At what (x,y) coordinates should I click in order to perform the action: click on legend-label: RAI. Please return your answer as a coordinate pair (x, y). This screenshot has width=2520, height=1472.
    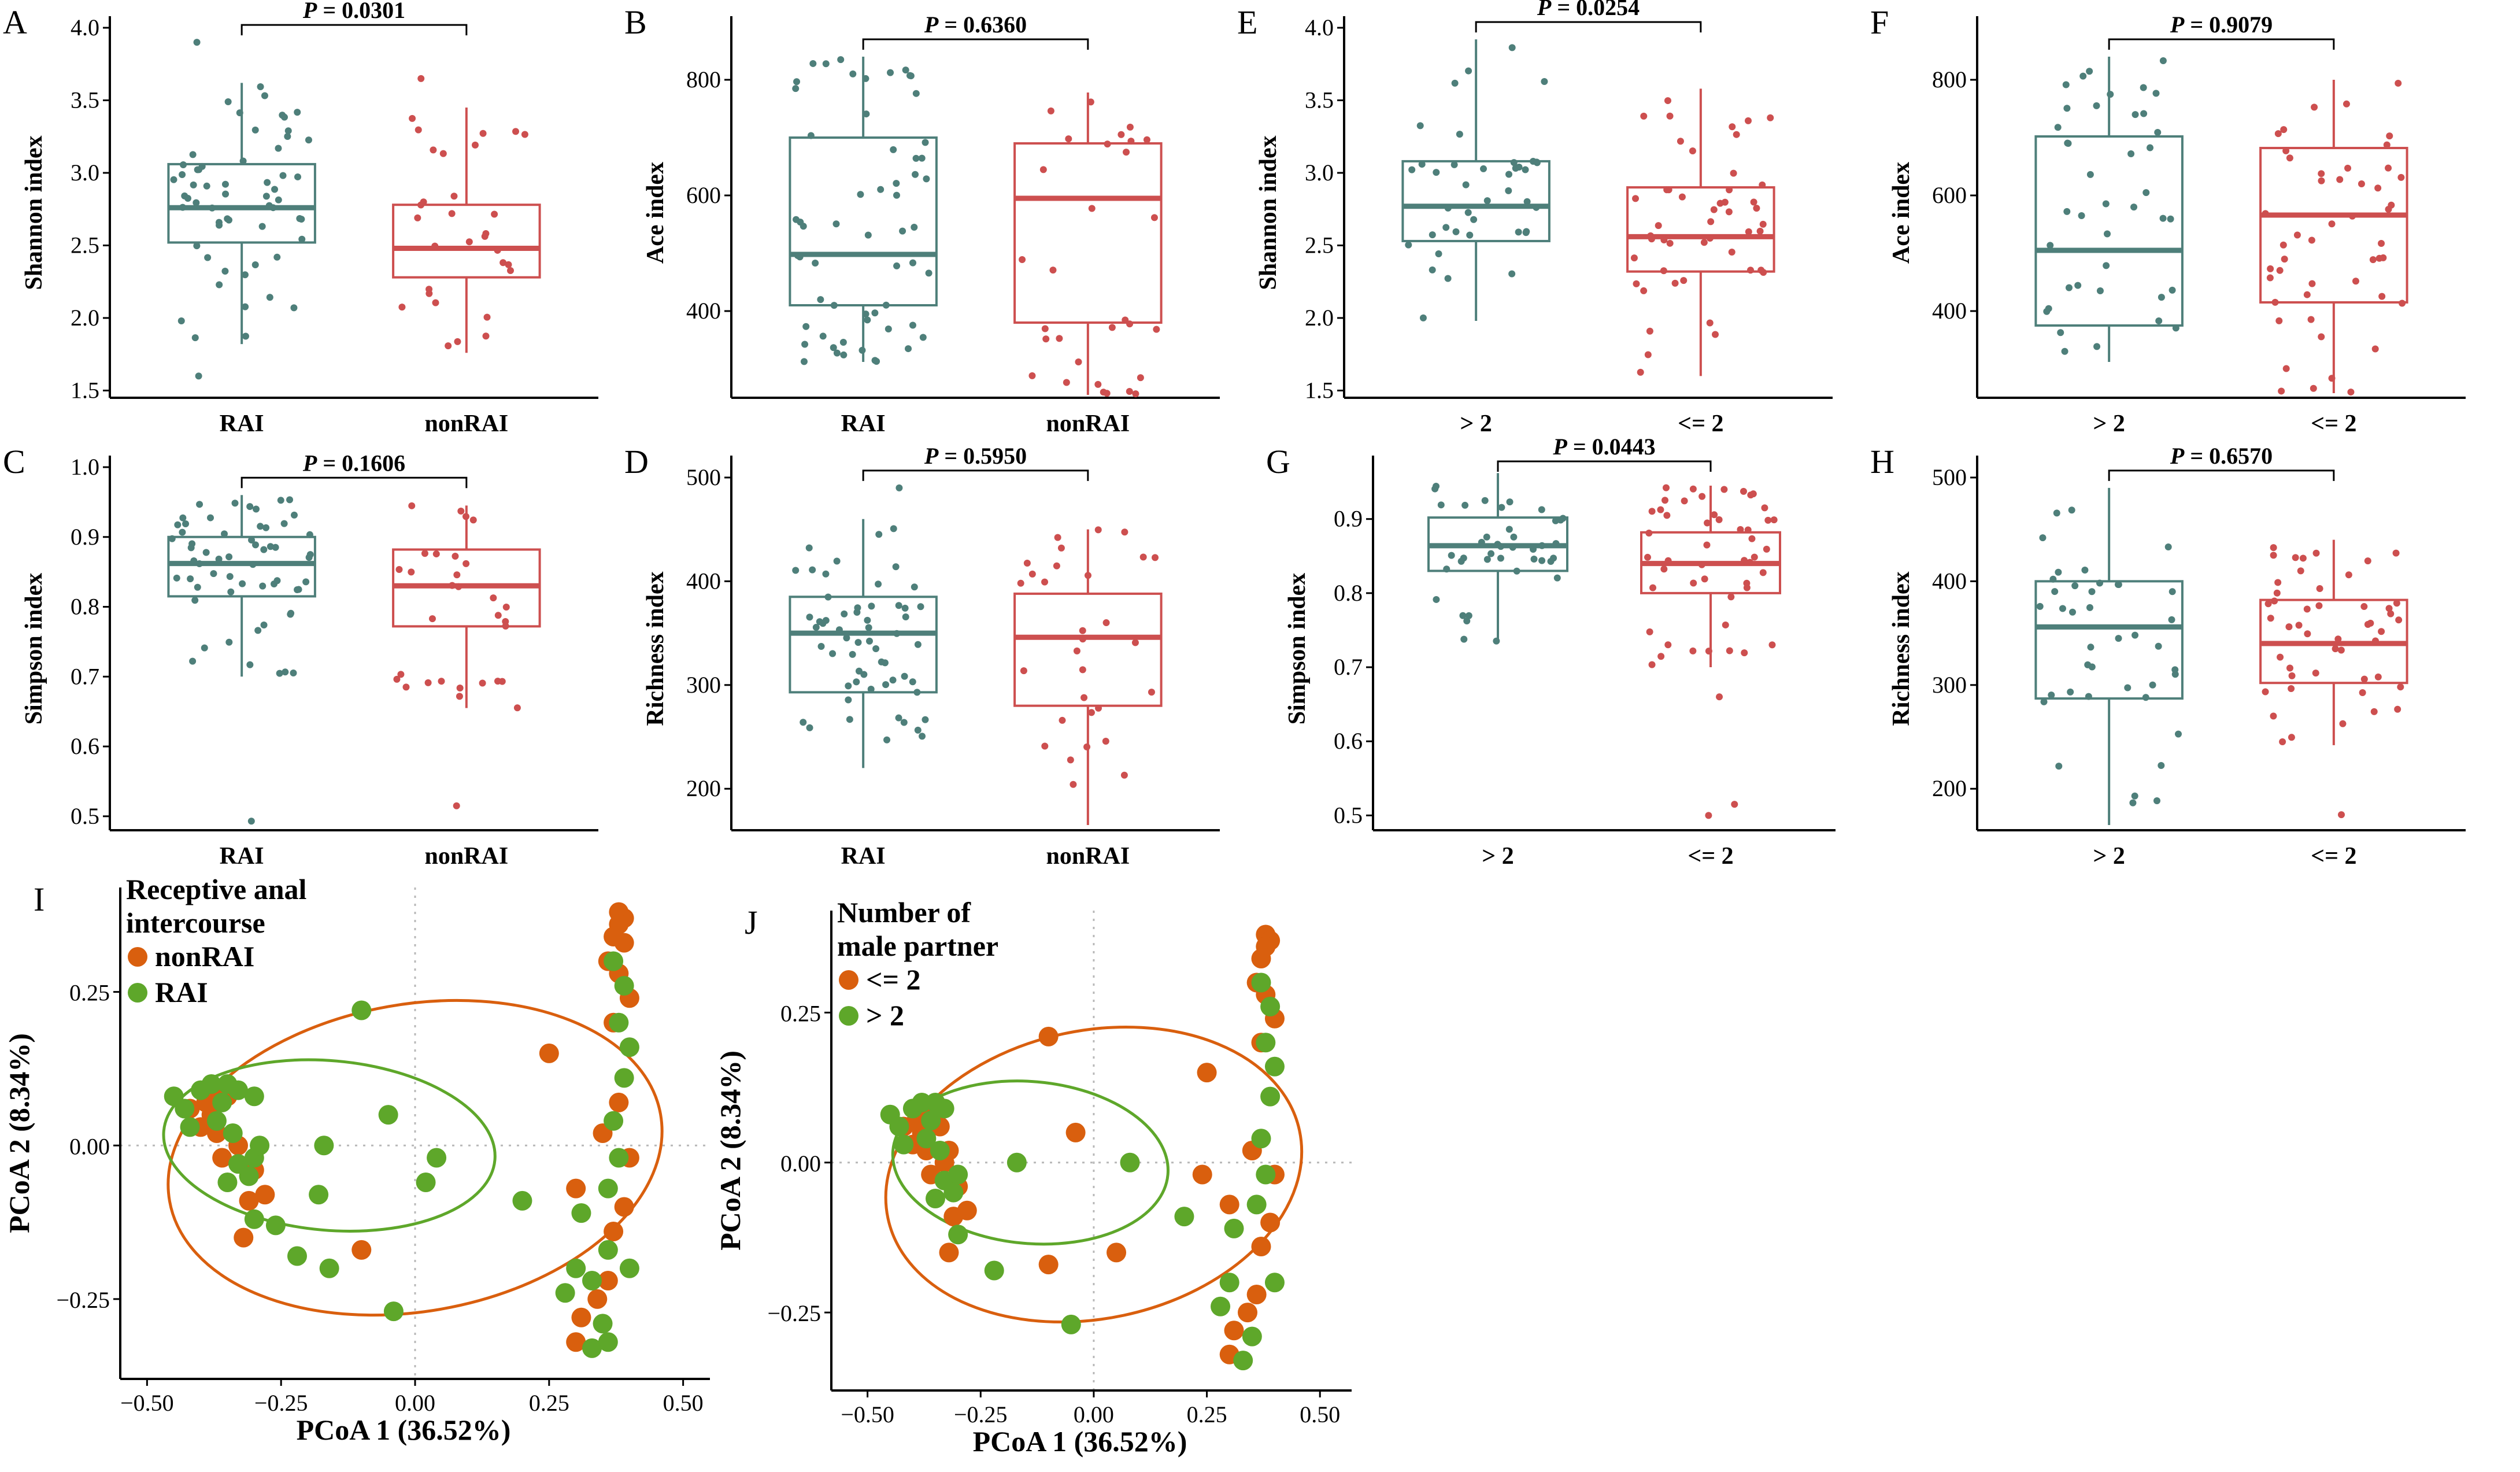
    Looking at the image, I should click on (182, 992).